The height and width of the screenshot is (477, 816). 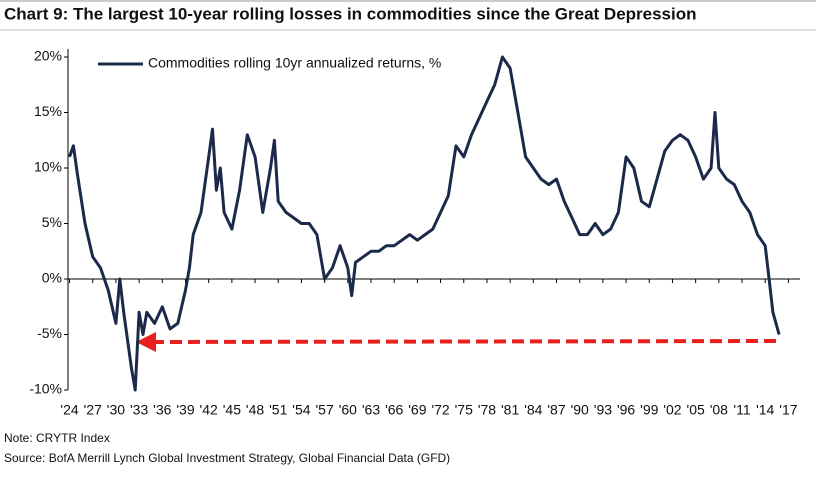 What do you see at coordinates (719, 410) in the screenshot?
I see `x-tick-label: '08` at bounding box center [719, 410].